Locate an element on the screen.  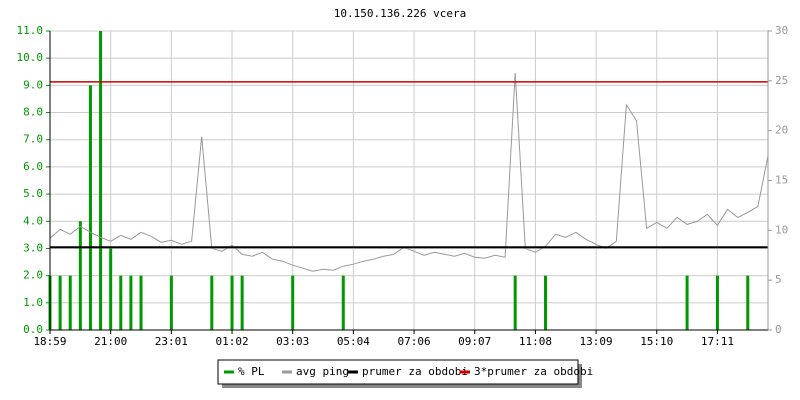
legend-label: 3*prumer za obdobi is located at coordinates (533, 371).